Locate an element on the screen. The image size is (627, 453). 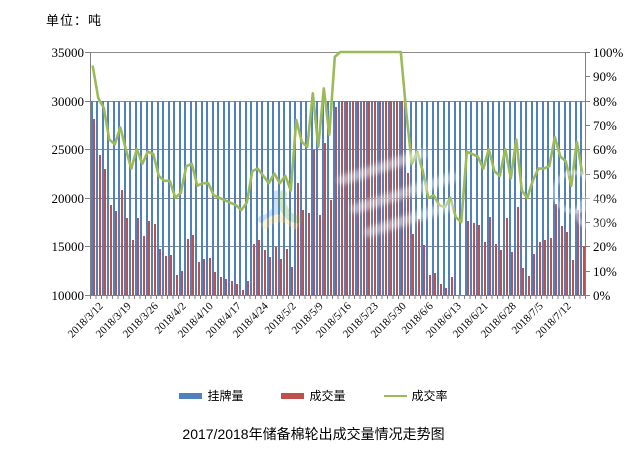
secondary-axis-line is located at coordinates (585, 173).